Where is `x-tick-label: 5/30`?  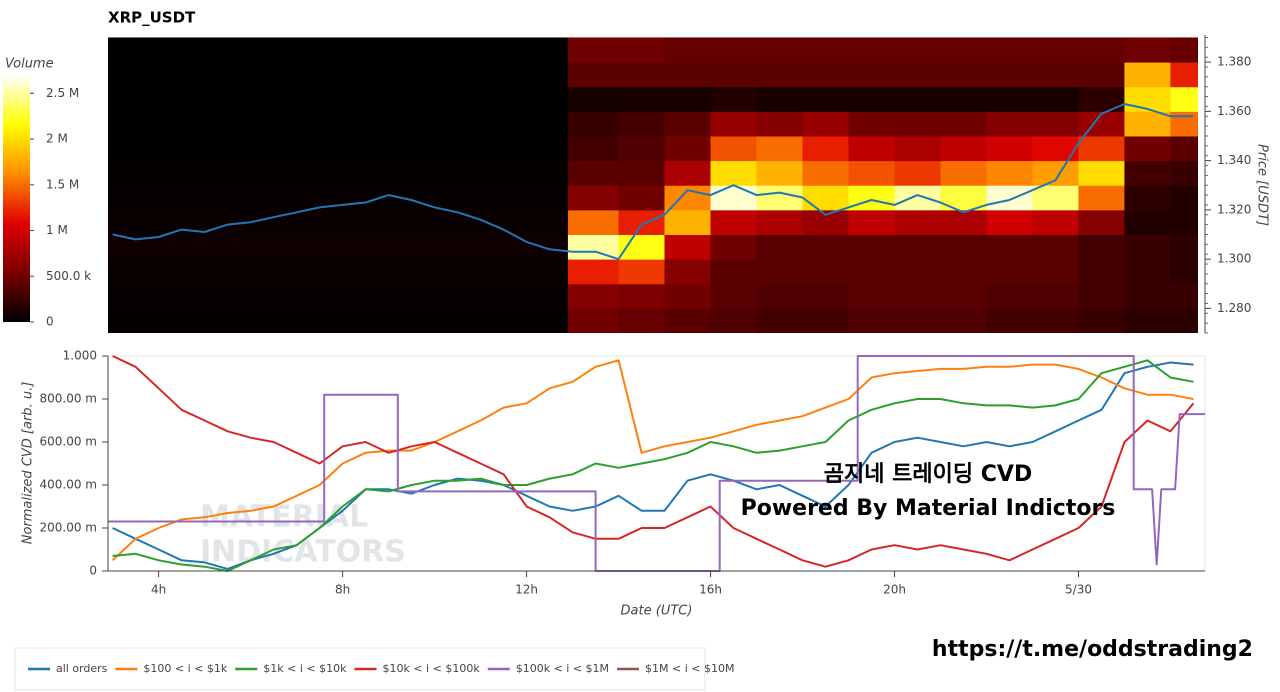 x-tick-label: 5/30 is located at coordinates (1078, 590).